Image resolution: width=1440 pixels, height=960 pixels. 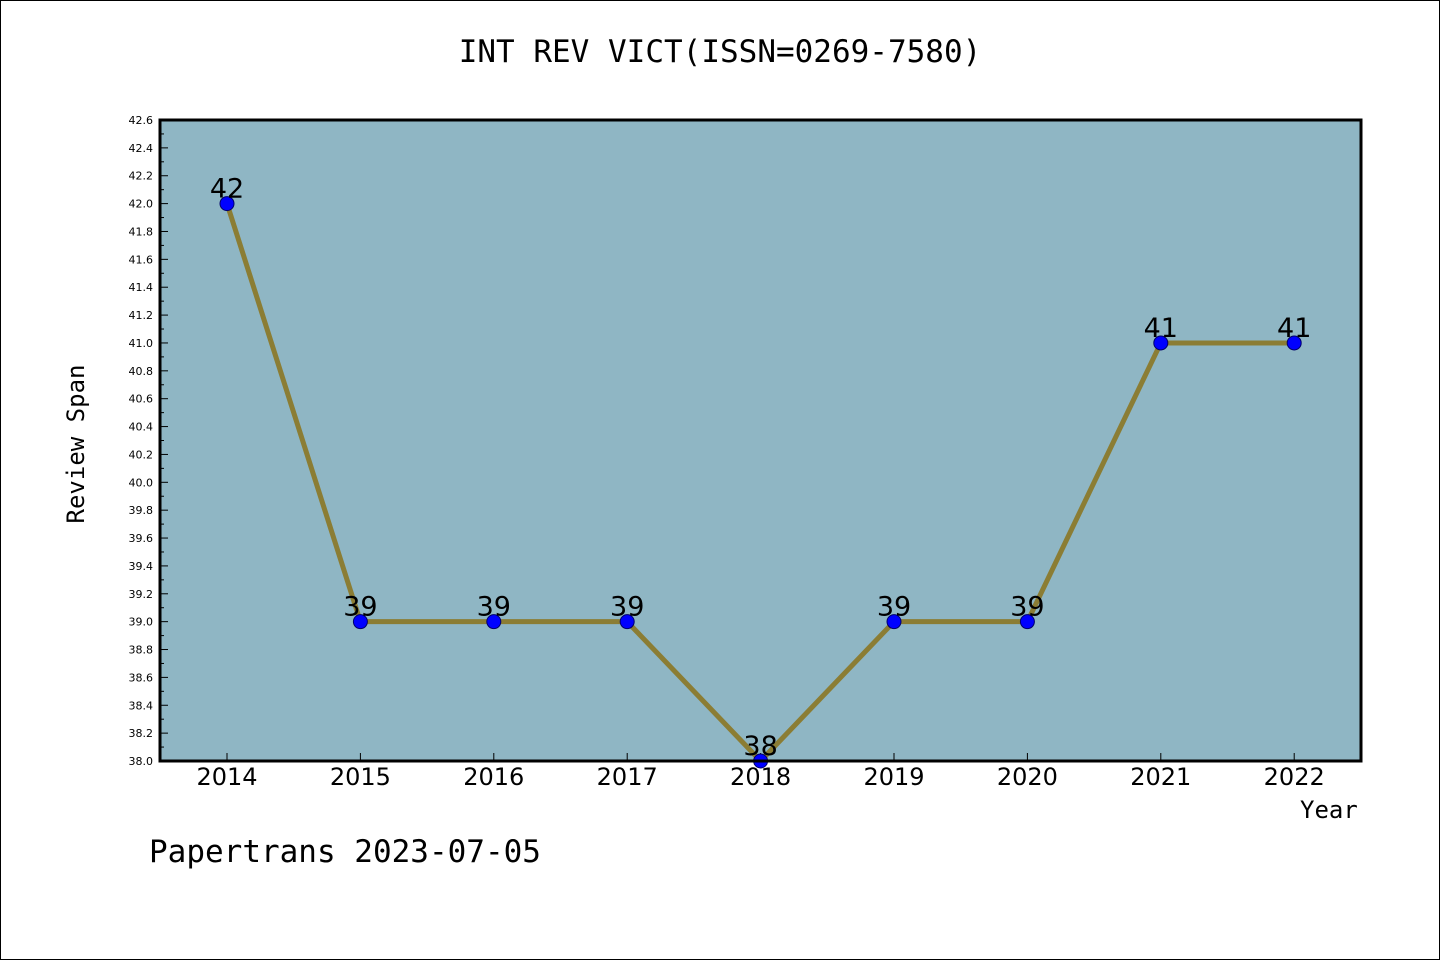 I want to click on y-tick-label: 40.0, so click(x=141, y=482).